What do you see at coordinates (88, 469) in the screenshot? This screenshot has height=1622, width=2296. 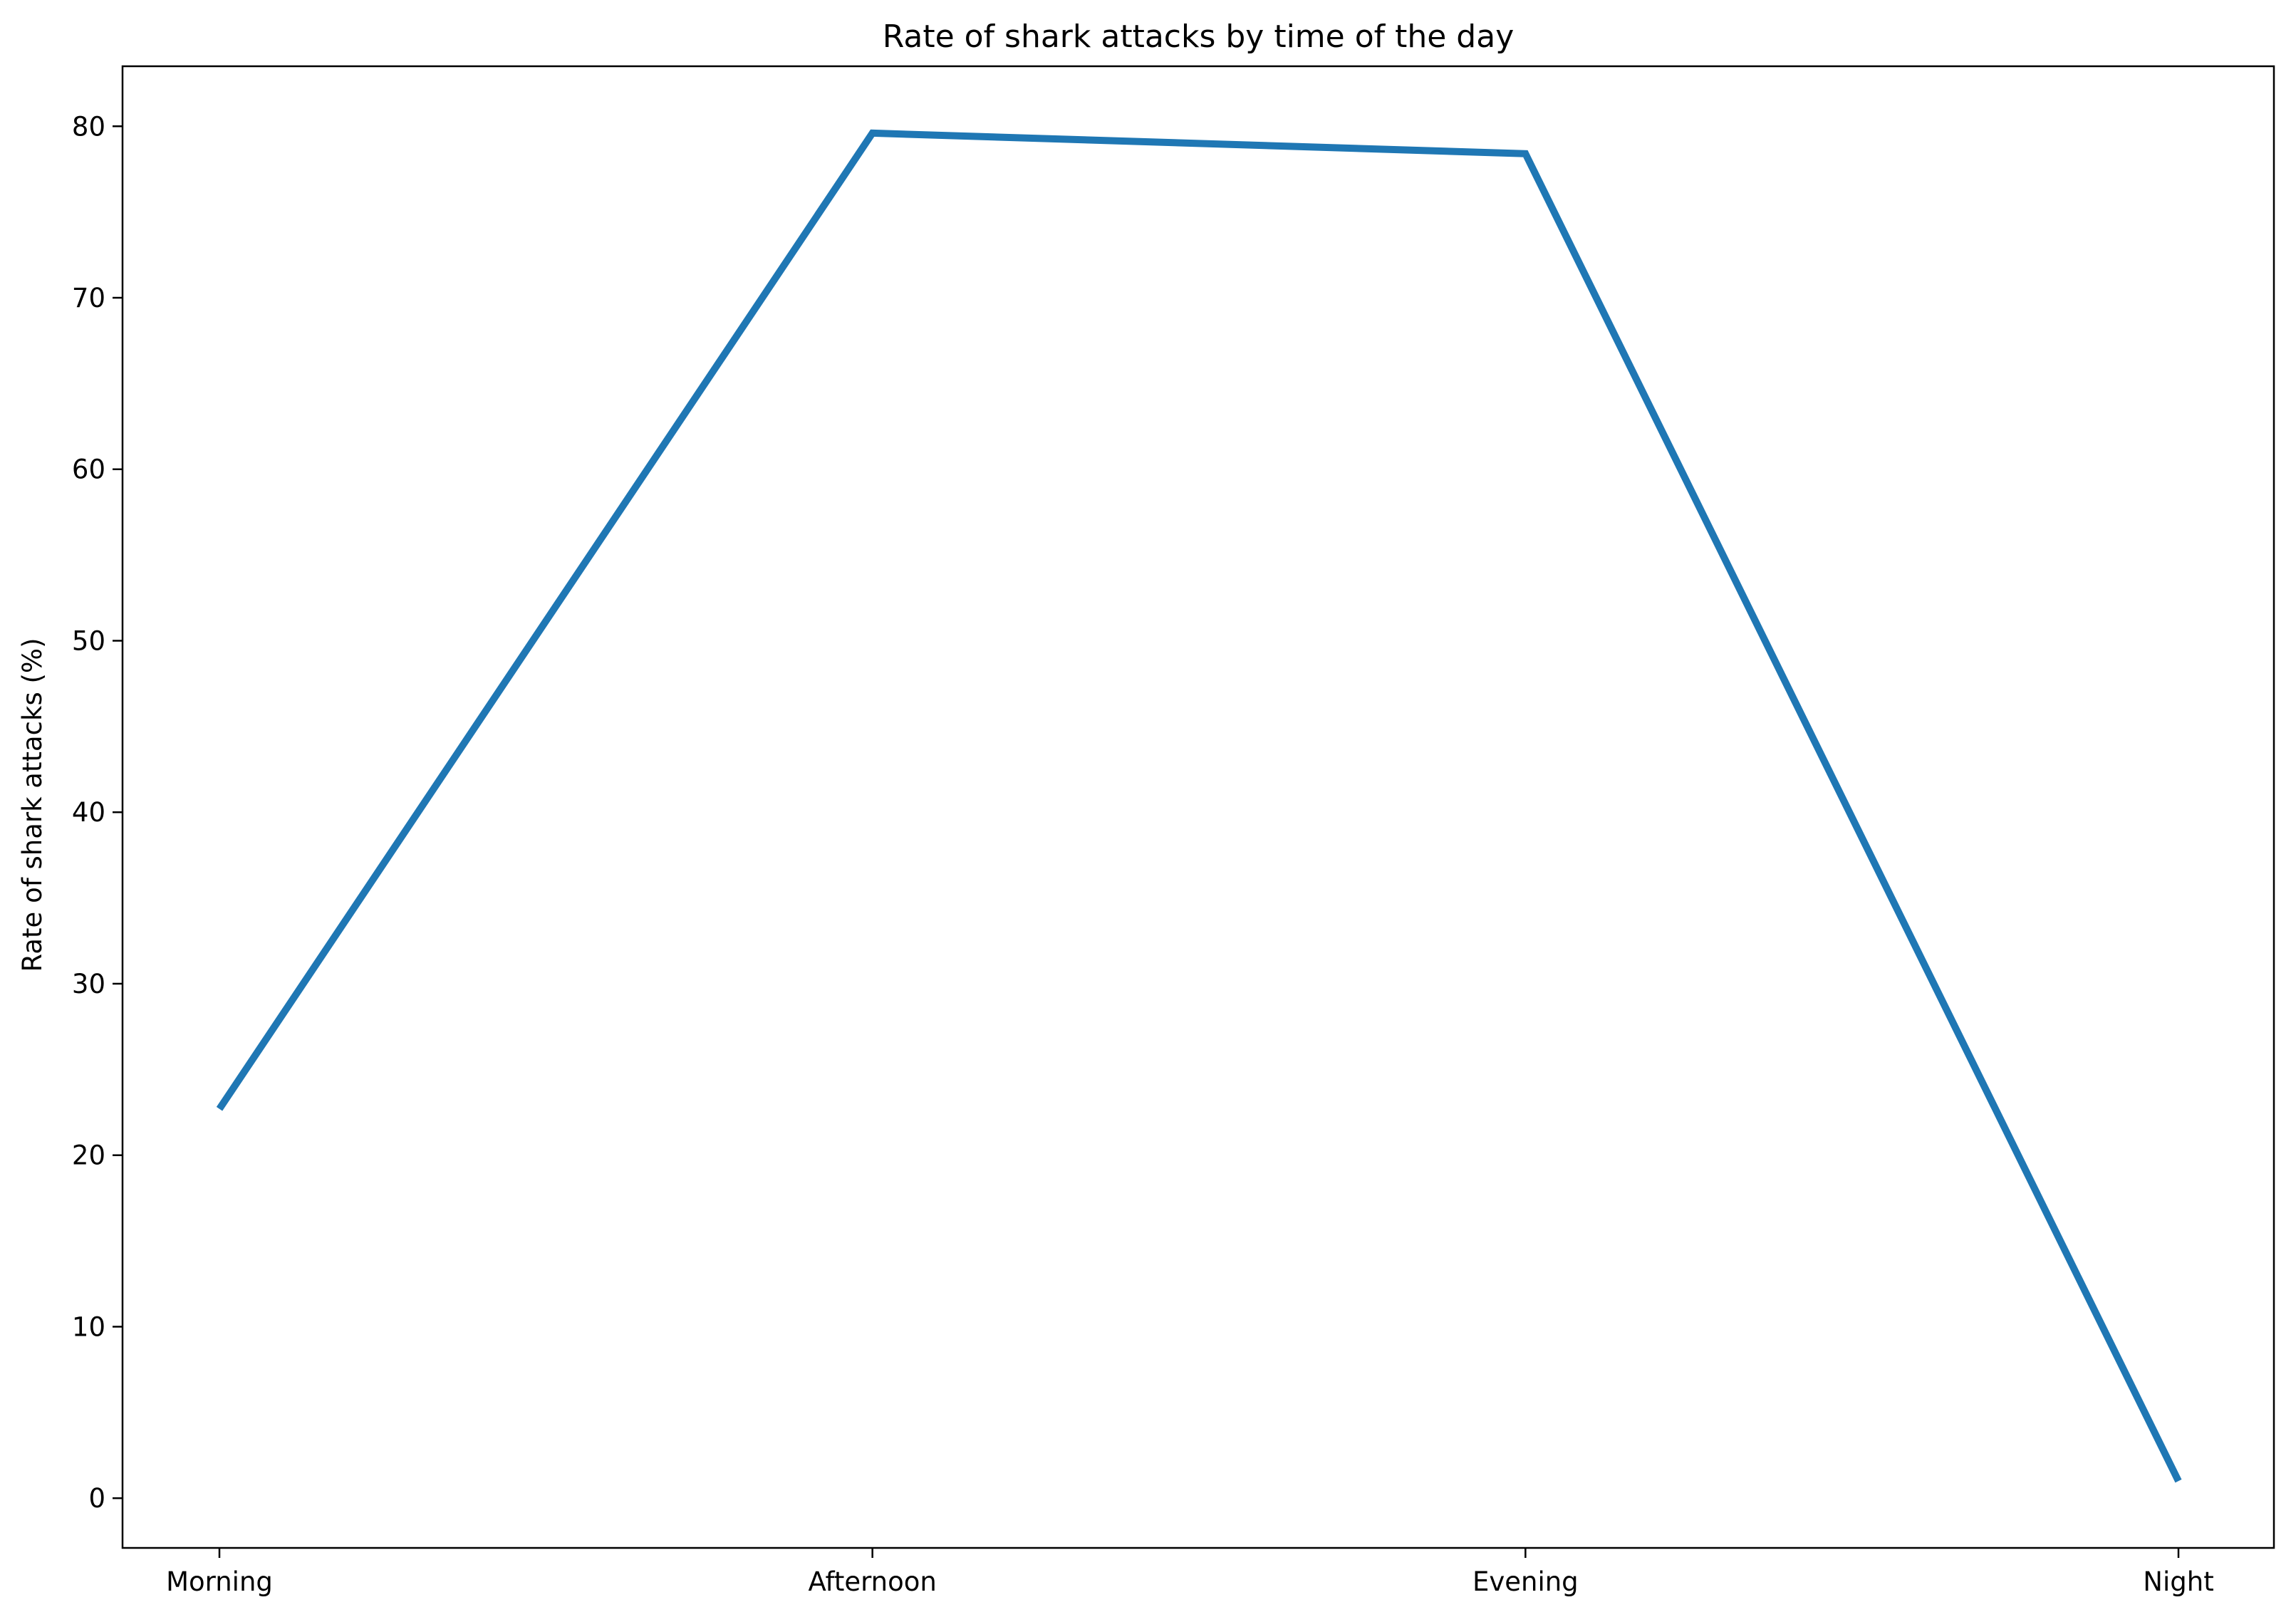 I see `y-tick-label: 60` at bounding box center [88, 469].